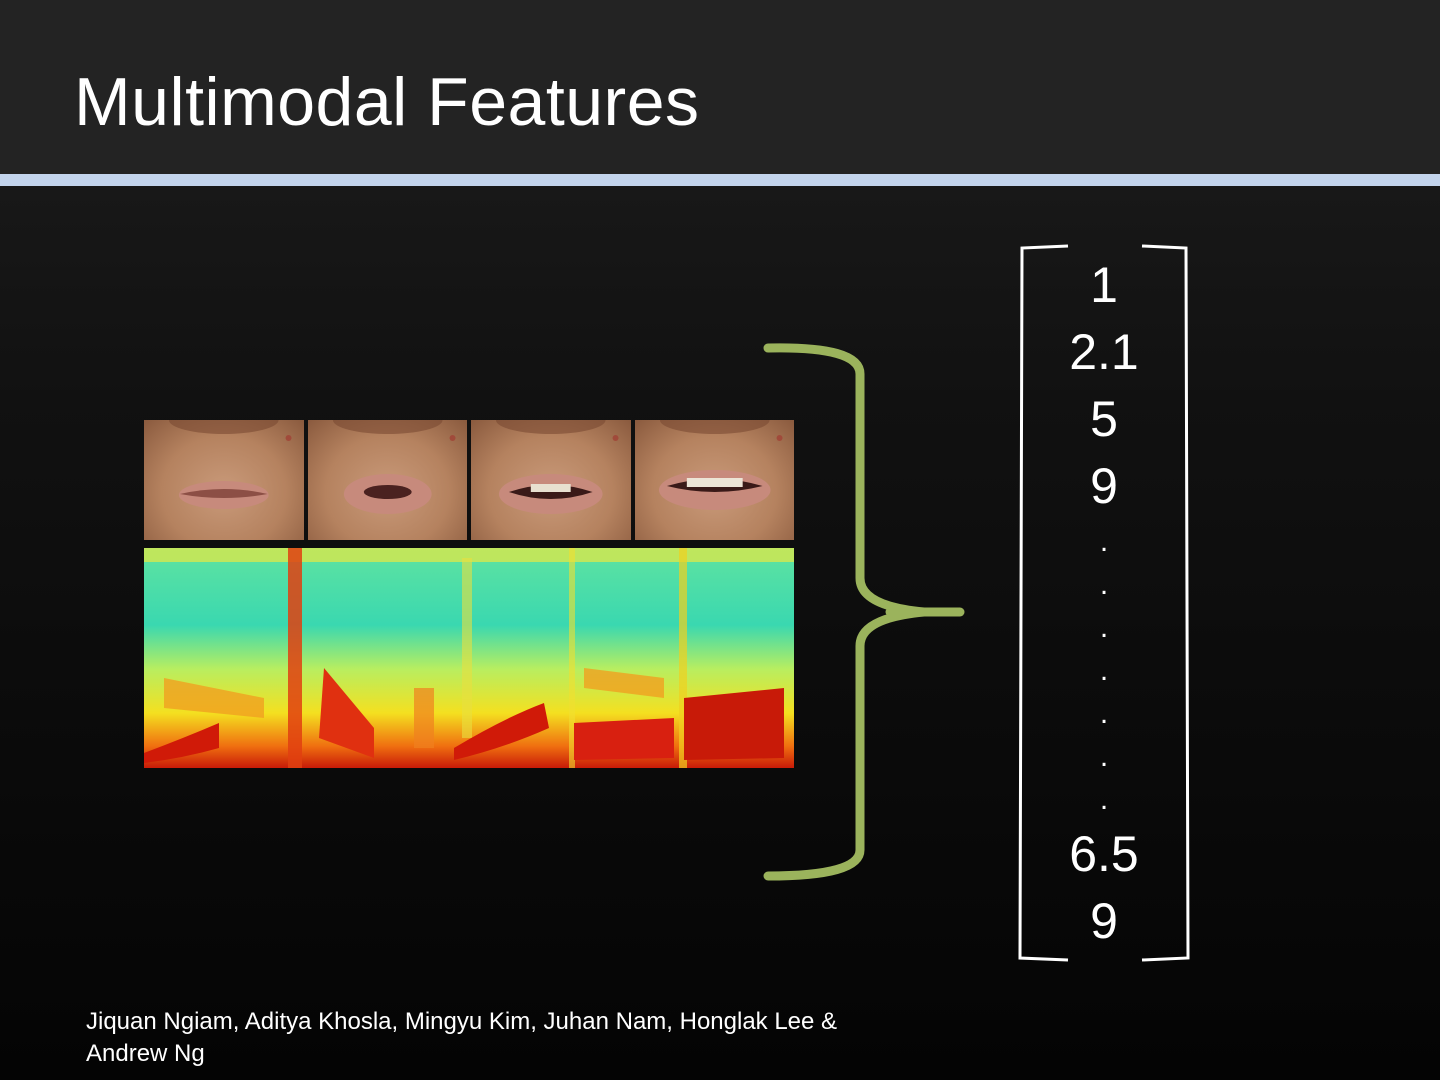  I want to click on vector-bracket, so click(1104, 603).